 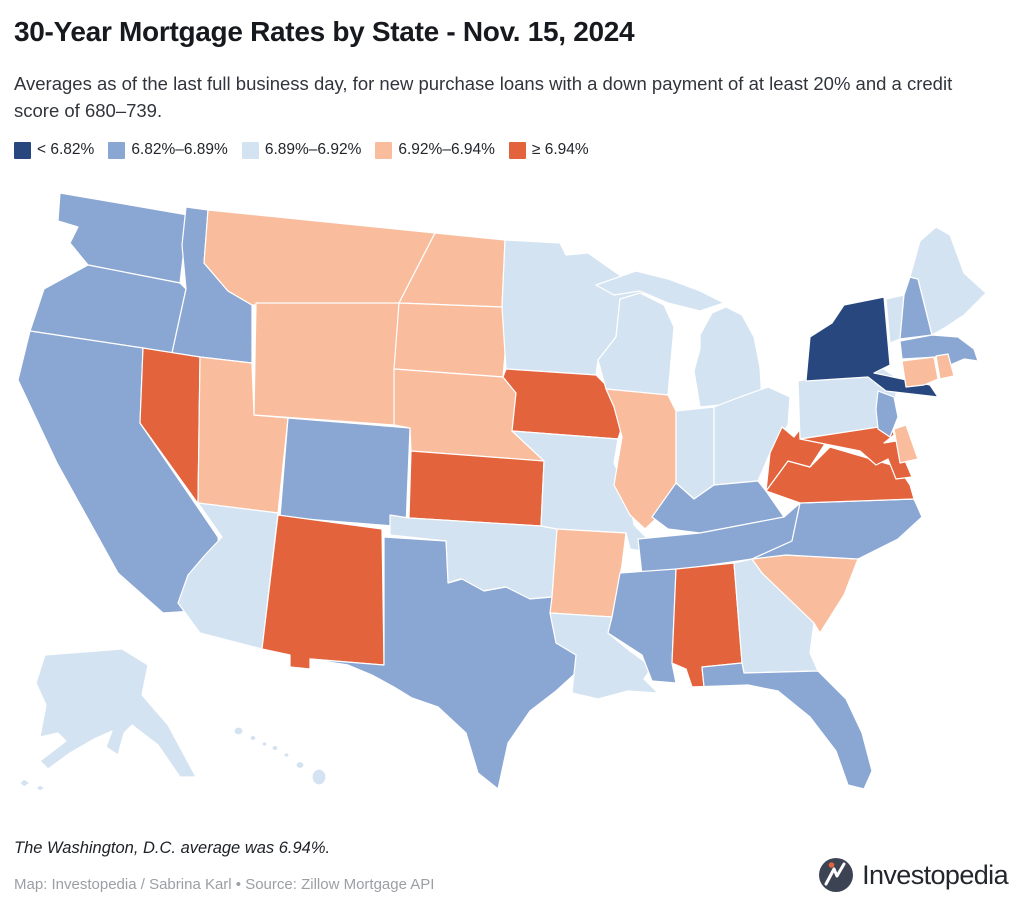 I want to click on state-NJ, so click(x=887, y=414).